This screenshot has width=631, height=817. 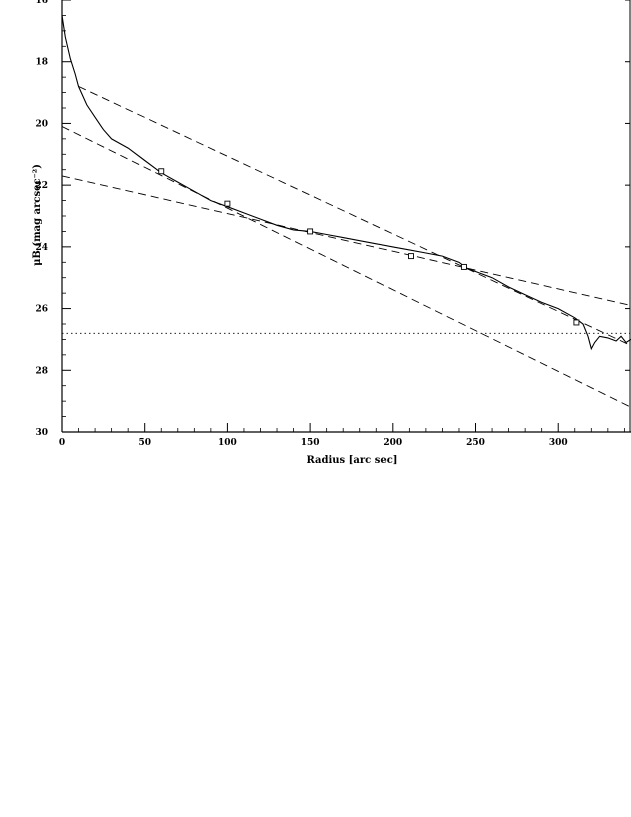 What do you see at coordinates (310, 443) in the screenshot?
I see `x-tick-label: 150` at bounding box center [310, 443].